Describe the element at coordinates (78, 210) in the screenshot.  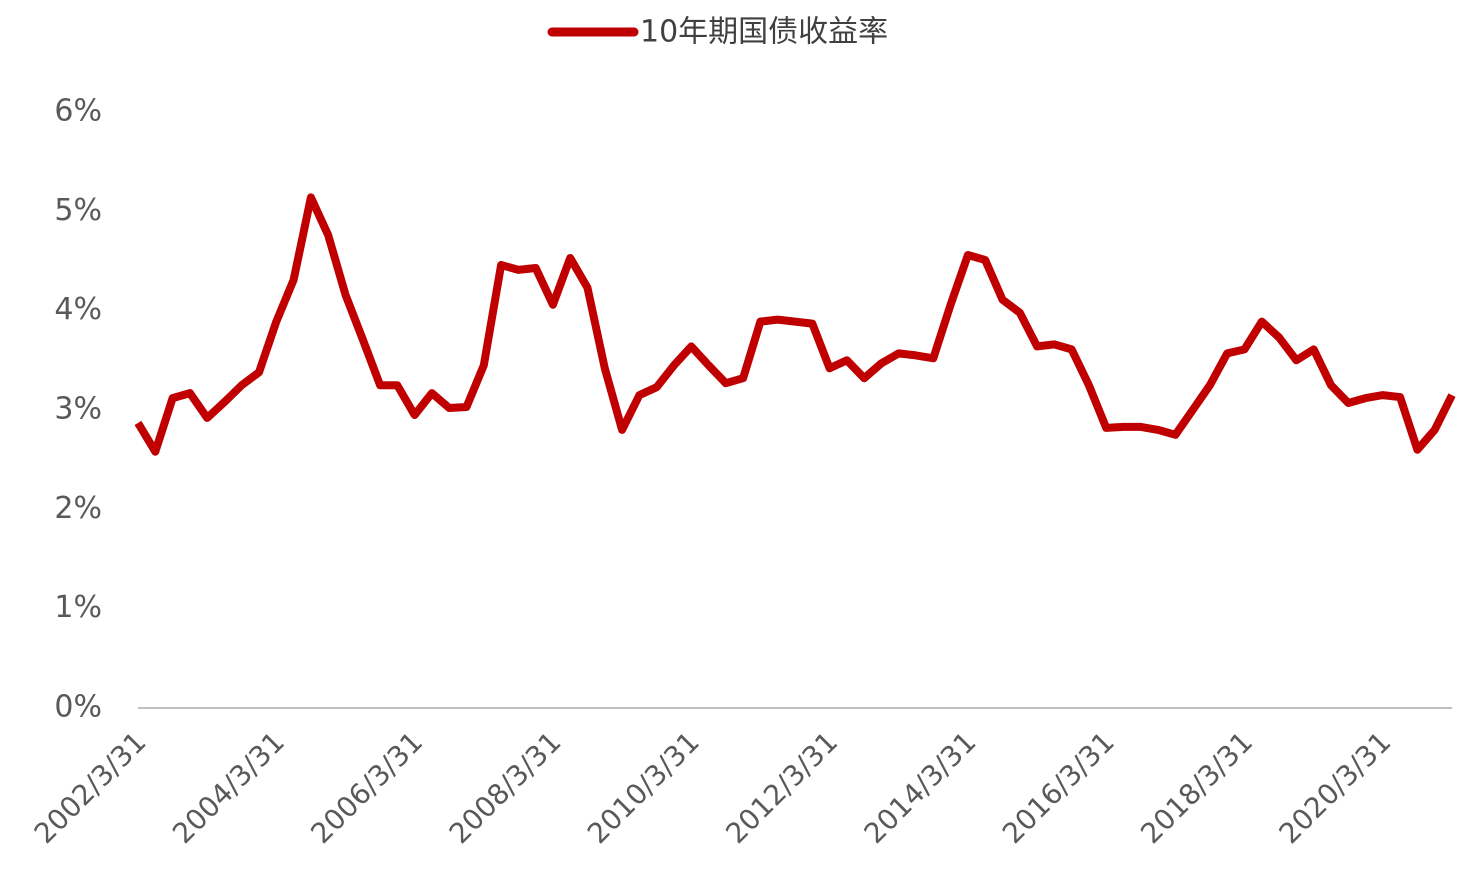
I see `y-tick-label: 5%` at that location.